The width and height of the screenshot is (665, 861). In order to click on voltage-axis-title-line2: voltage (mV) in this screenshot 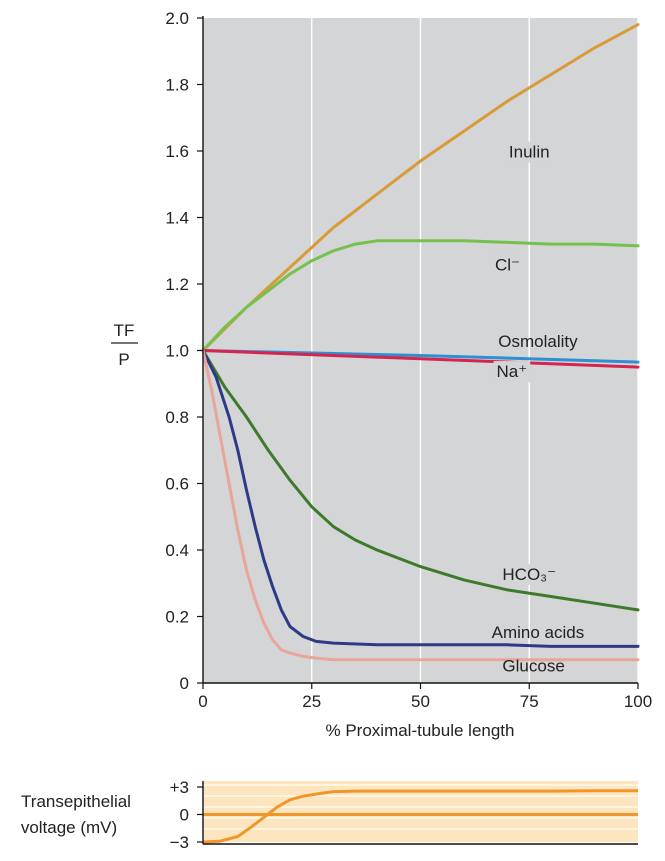, I will do `click(69, 827)`.